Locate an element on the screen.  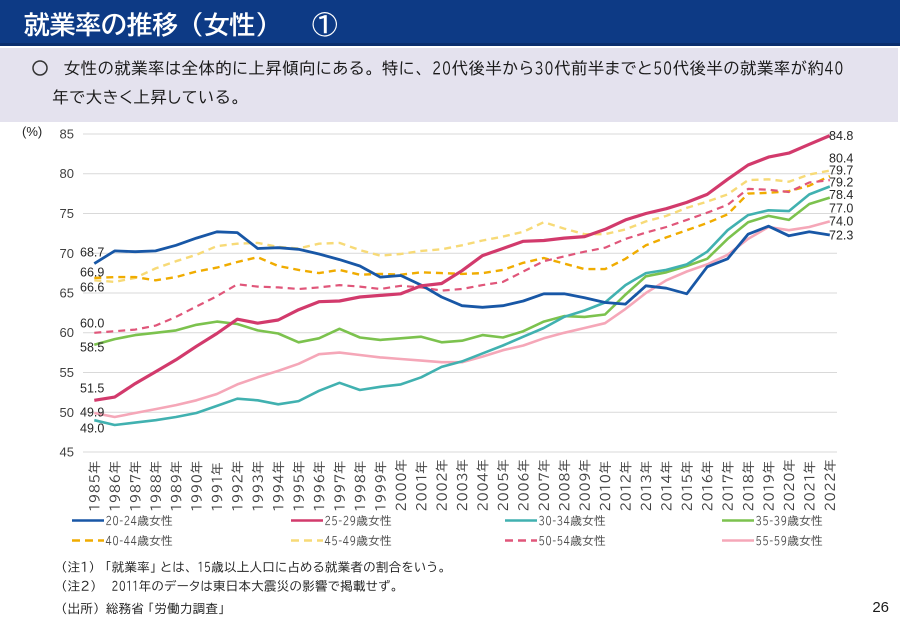
svg-text: 79.2 is located at coordinates (841, 182).